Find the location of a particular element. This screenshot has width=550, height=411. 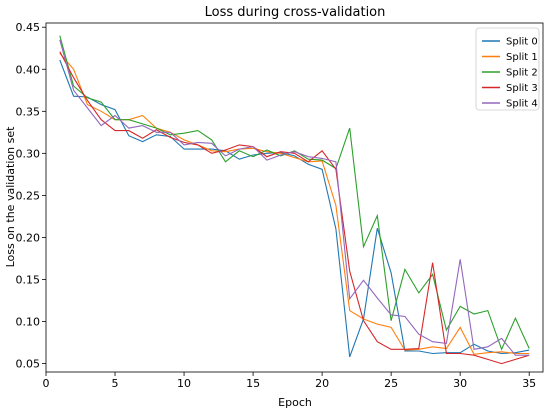

x-tick-label: 30 is located at coordinates (460, 383).